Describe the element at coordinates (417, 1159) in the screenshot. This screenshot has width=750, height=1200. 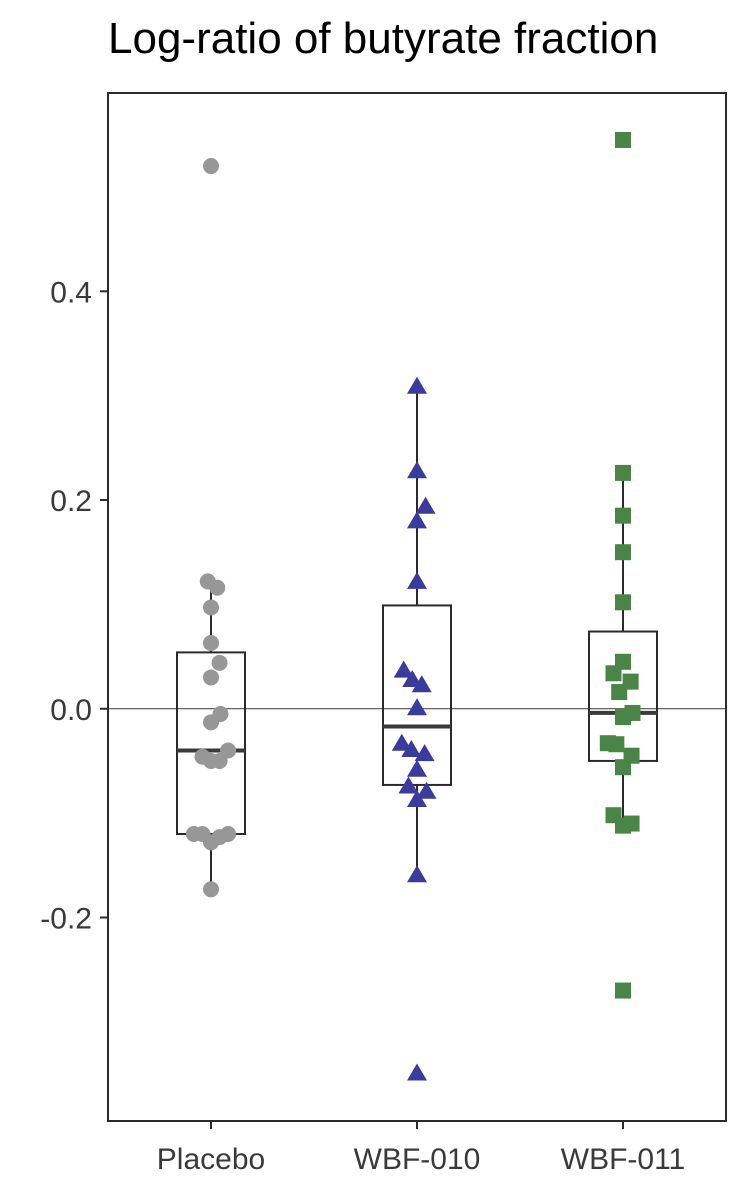
I see `x-tick-label: WBF-010` at that location.